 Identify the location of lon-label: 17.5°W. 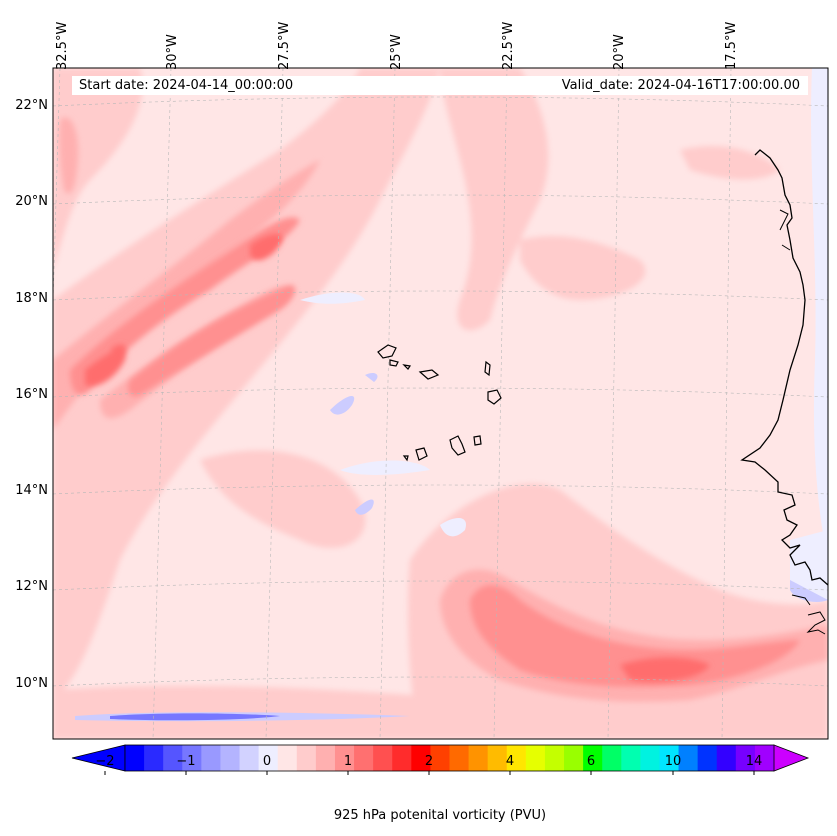
(731, 45).